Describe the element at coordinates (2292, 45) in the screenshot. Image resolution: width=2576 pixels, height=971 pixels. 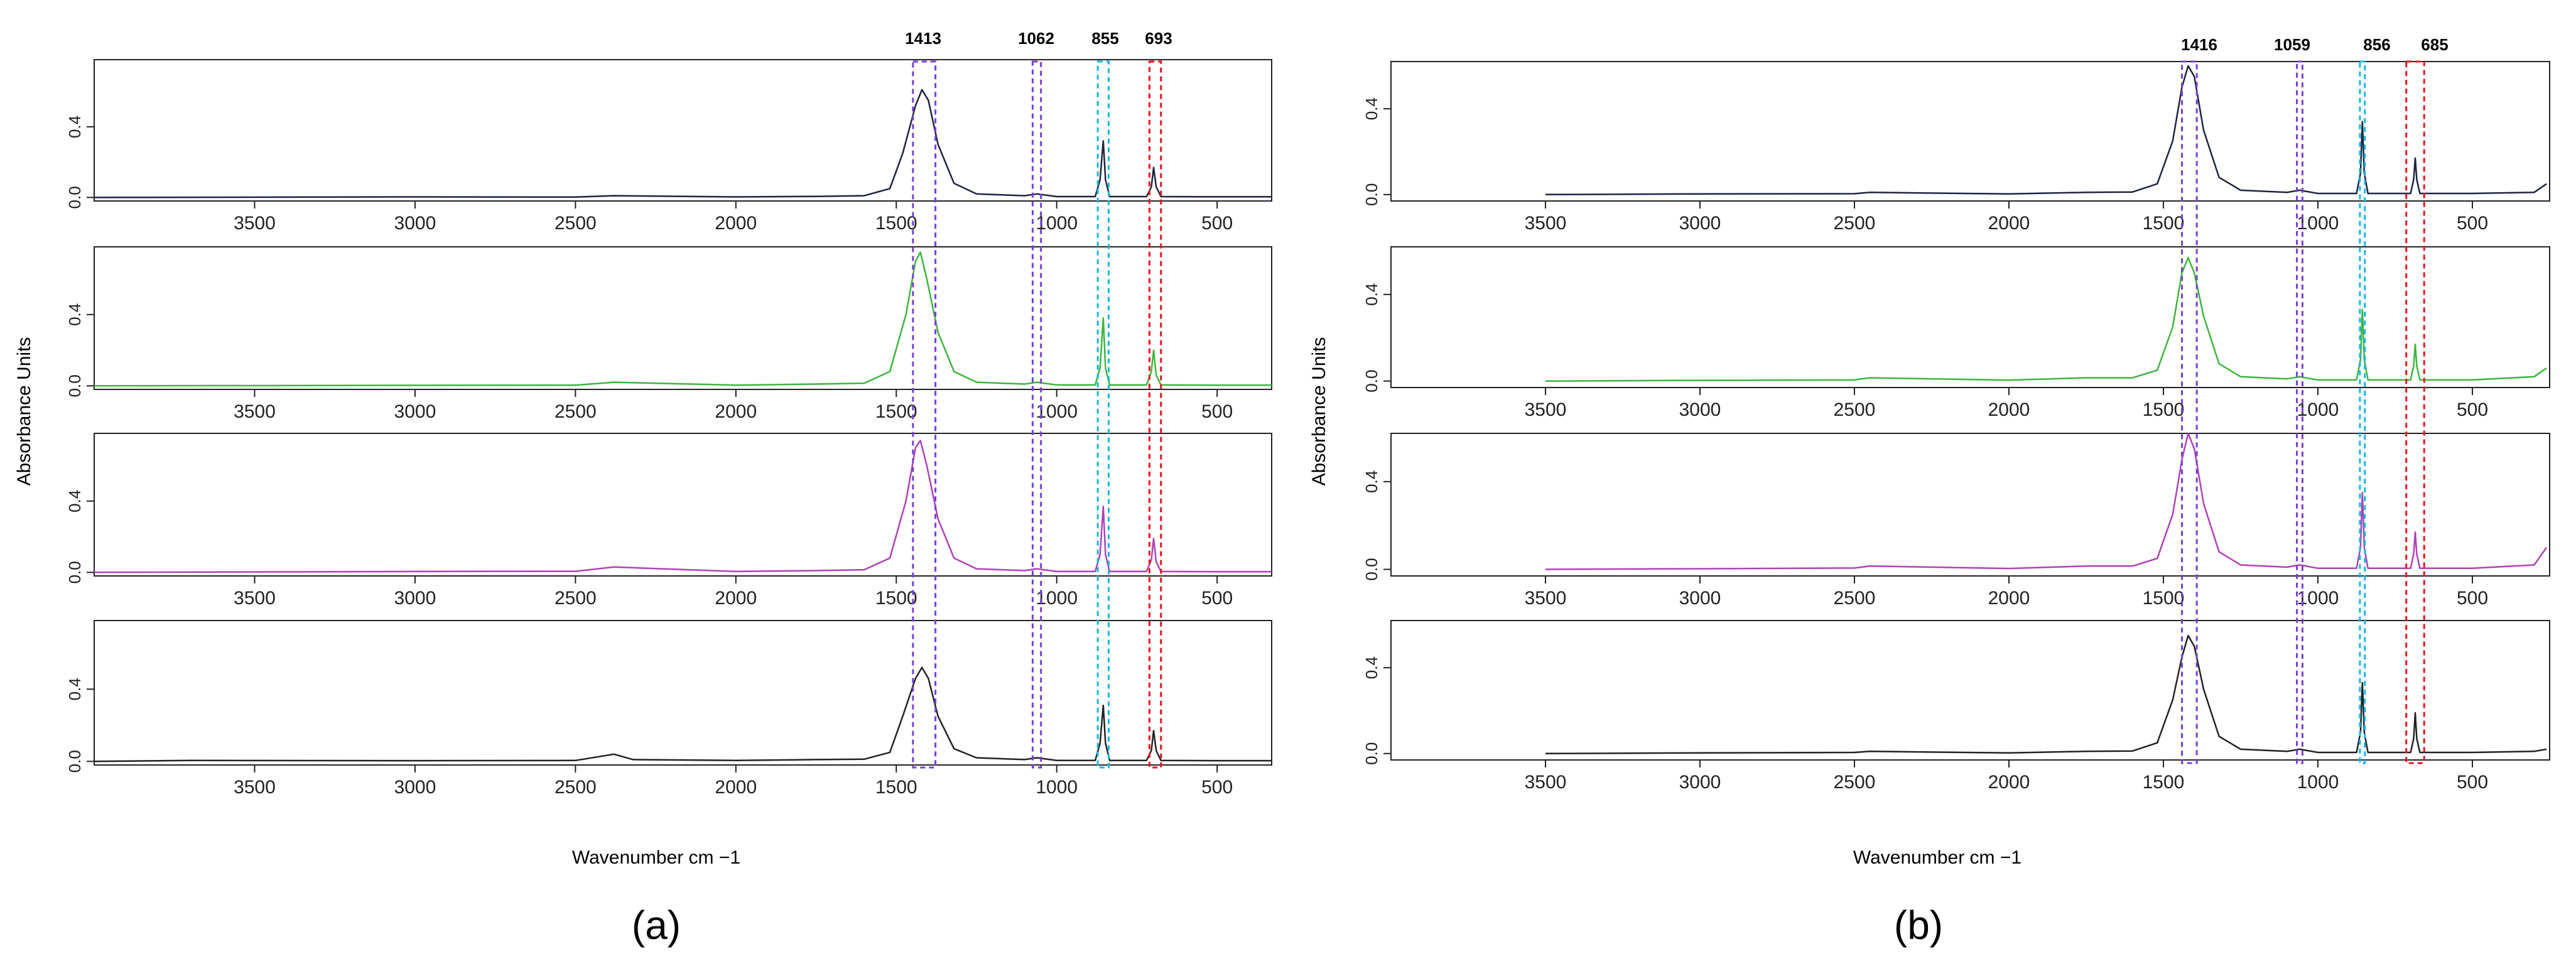
I see `peak-label: 1059` at that location.